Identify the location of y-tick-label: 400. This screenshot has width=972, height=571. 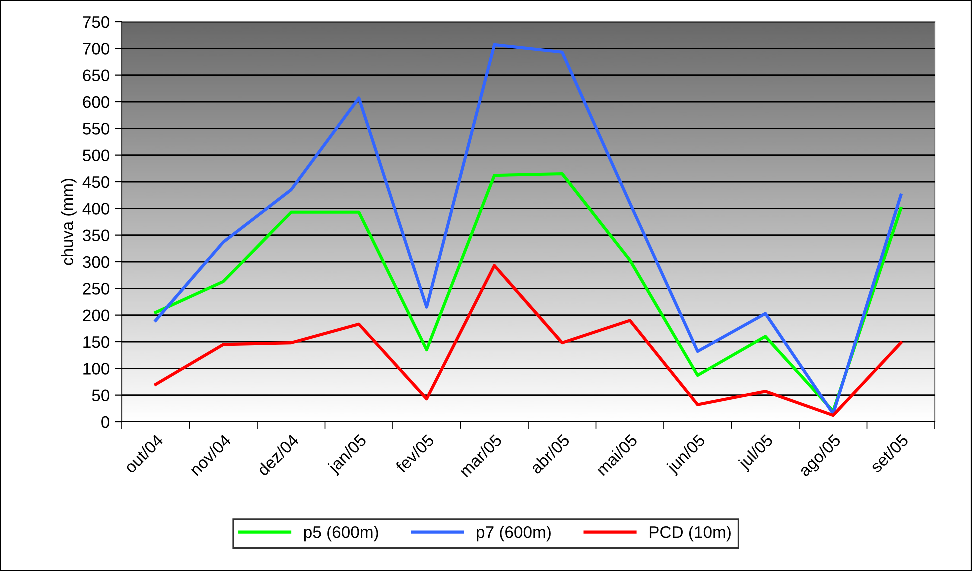
(96, 209).